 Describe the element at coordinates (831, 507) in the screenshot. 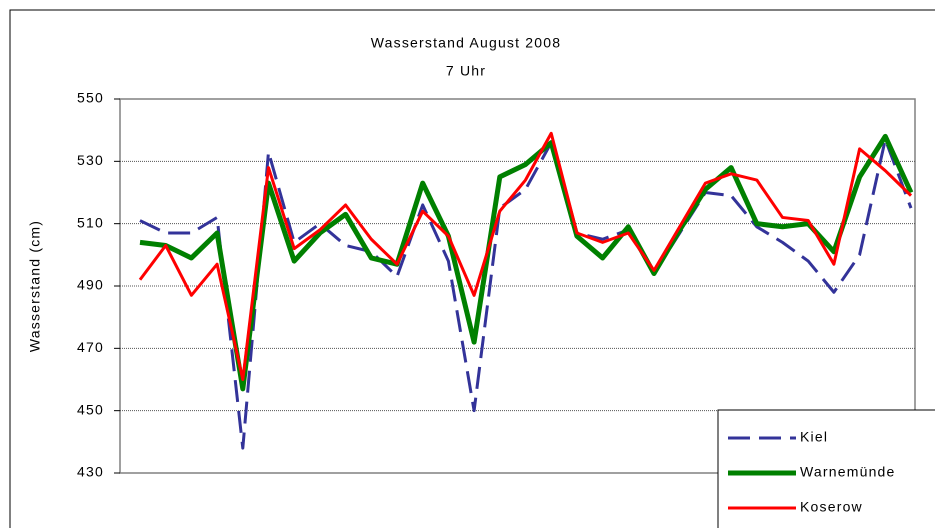

I see `legend-label: Koserow` at that location.